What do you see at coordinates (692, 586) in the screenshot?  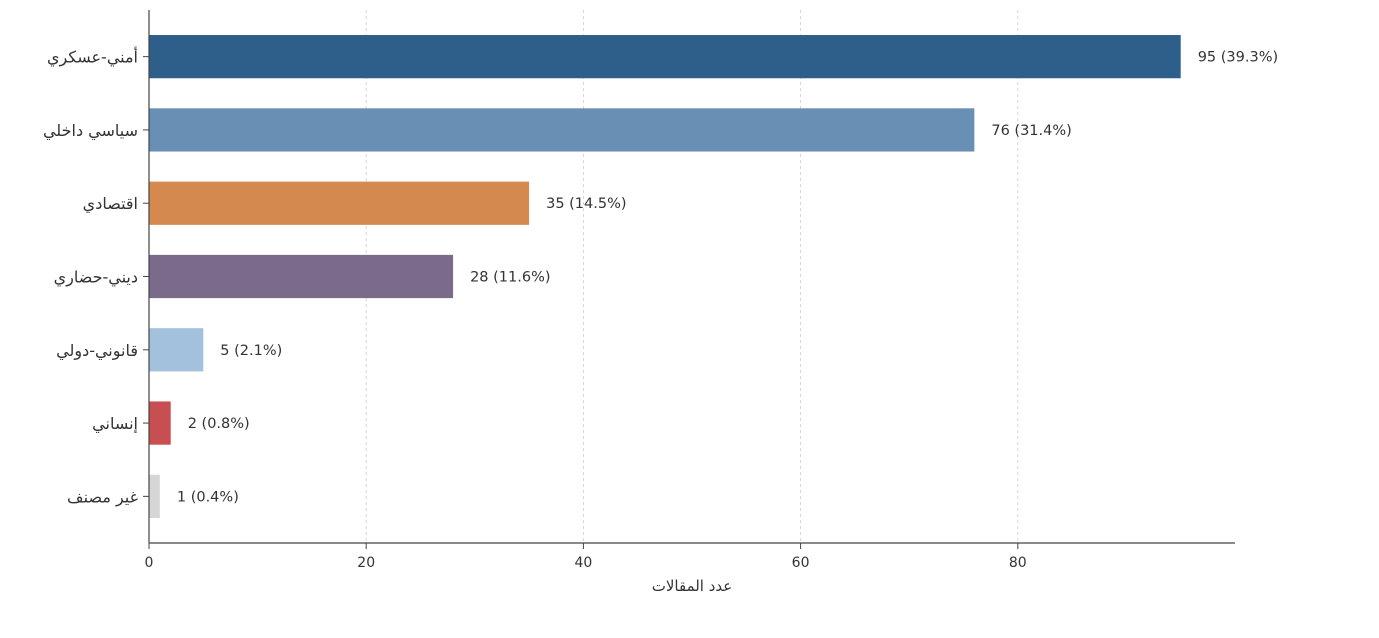 I see `x-axis-label: عدد المقالات` at bounding box center [692, 586].